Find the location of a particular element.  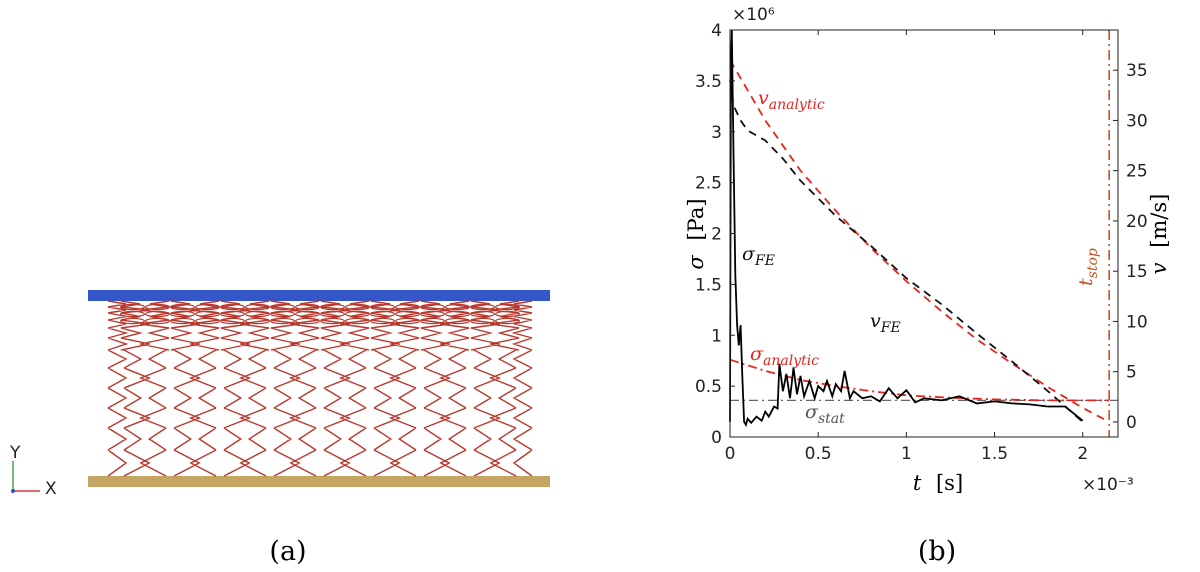

caption-a: (a) is located at coordinates (287, 551).